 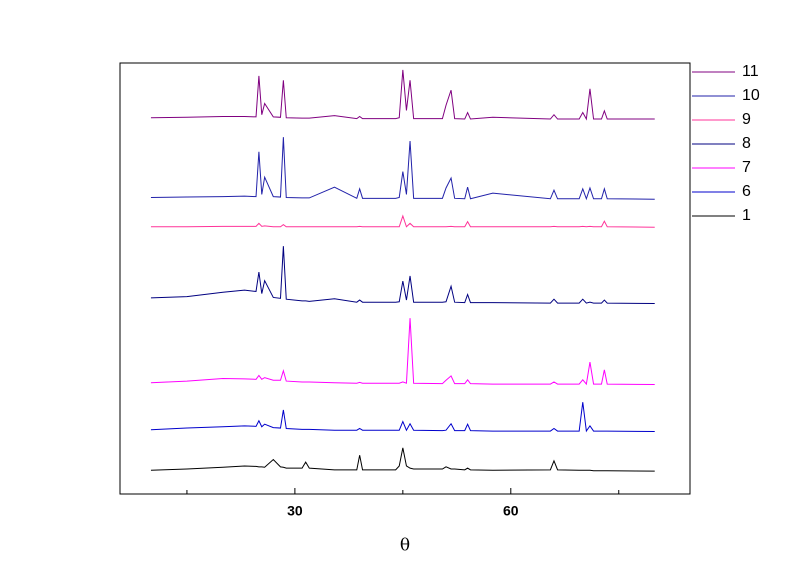 What do you see at coordinates (746, 167) in the screenshot?
I see `legend-label: 7` at bounding box center [746, 167].